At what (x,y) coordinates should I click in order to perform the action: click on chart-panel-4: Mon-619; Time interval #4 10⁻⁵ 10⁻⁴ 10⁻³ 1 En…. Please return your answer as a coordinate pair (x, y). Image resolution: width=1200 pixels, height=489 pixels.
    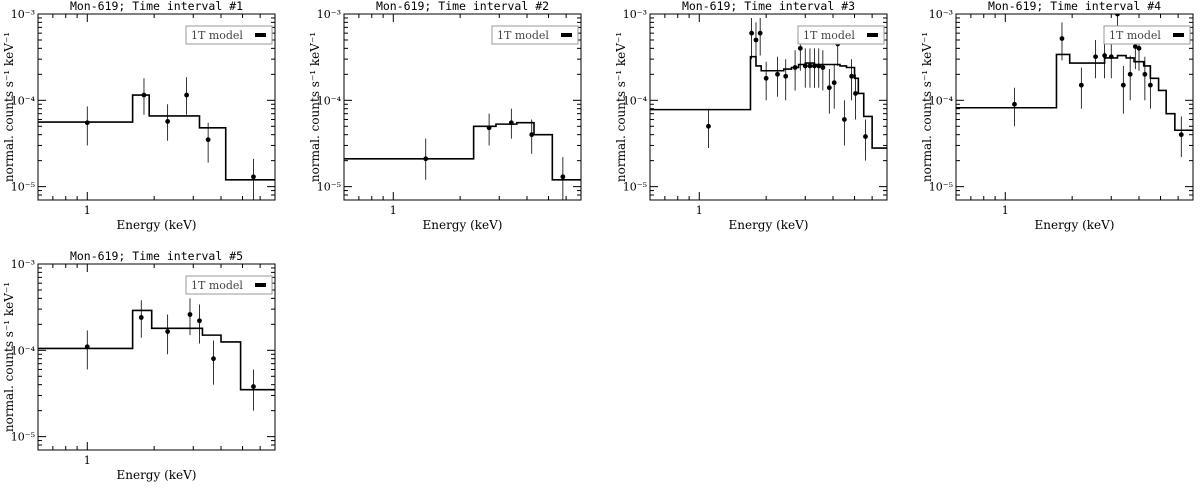
    Looking at the image, I should click on (1057, 116).